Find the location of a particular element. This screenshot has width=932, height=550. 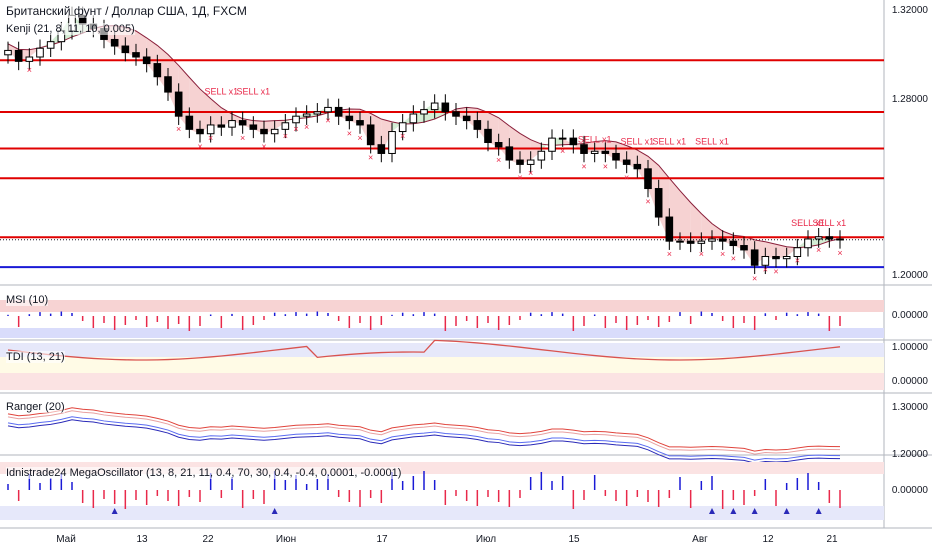

tdi-line is located at coordinates (424, 350).